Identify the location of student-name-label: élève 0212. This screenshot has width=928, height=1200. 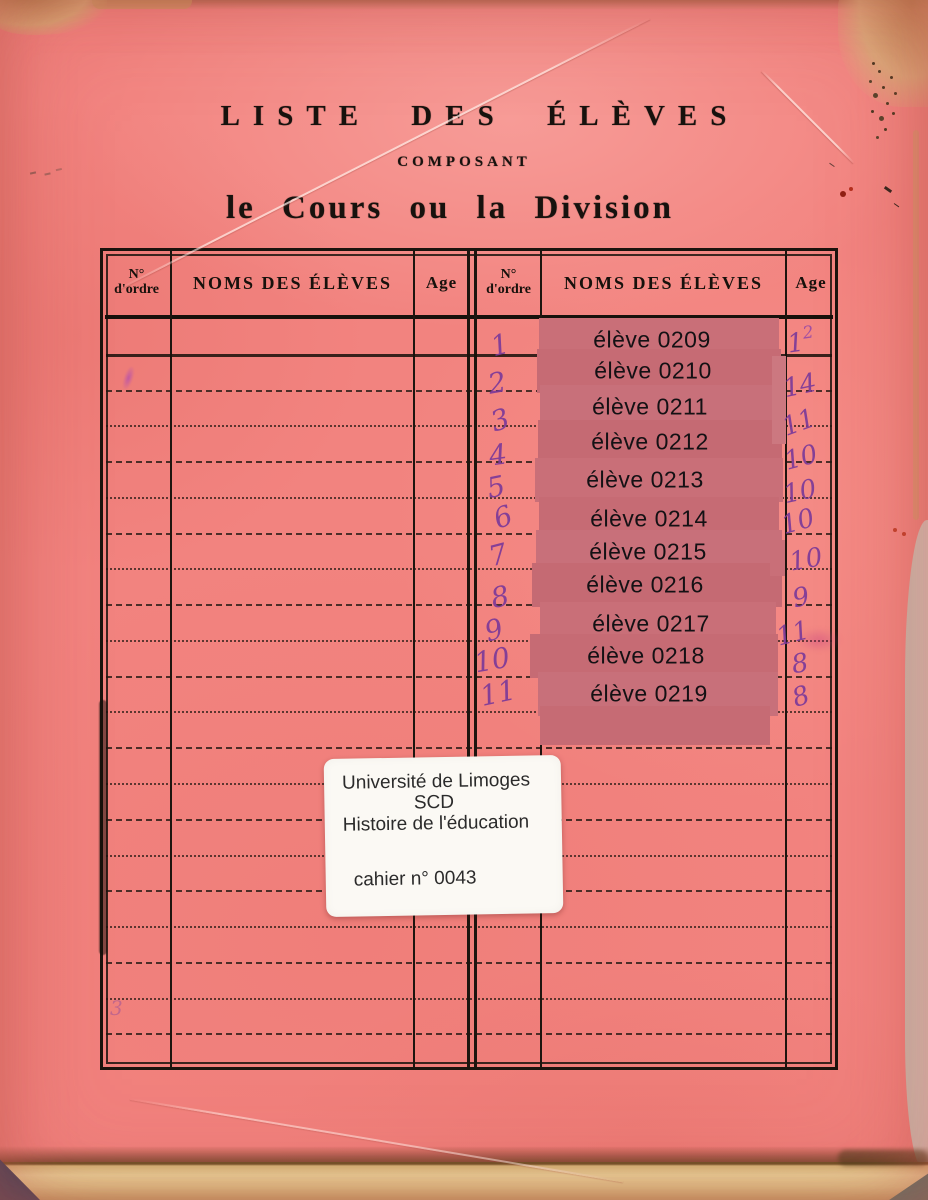
(650, 441).